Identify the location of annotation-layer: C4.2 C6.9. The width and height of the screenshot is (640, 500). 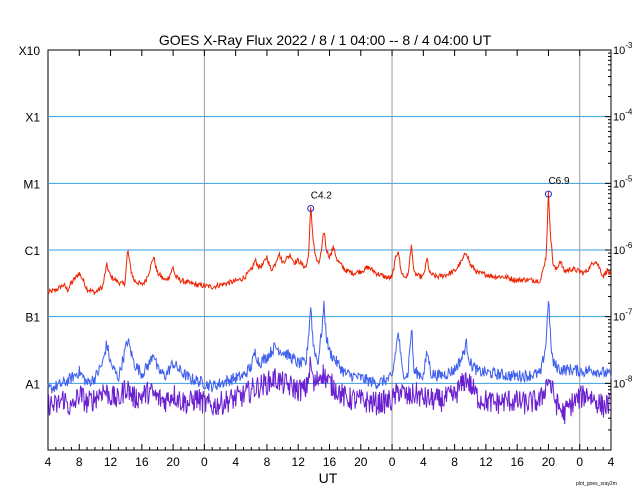
(438, 194).